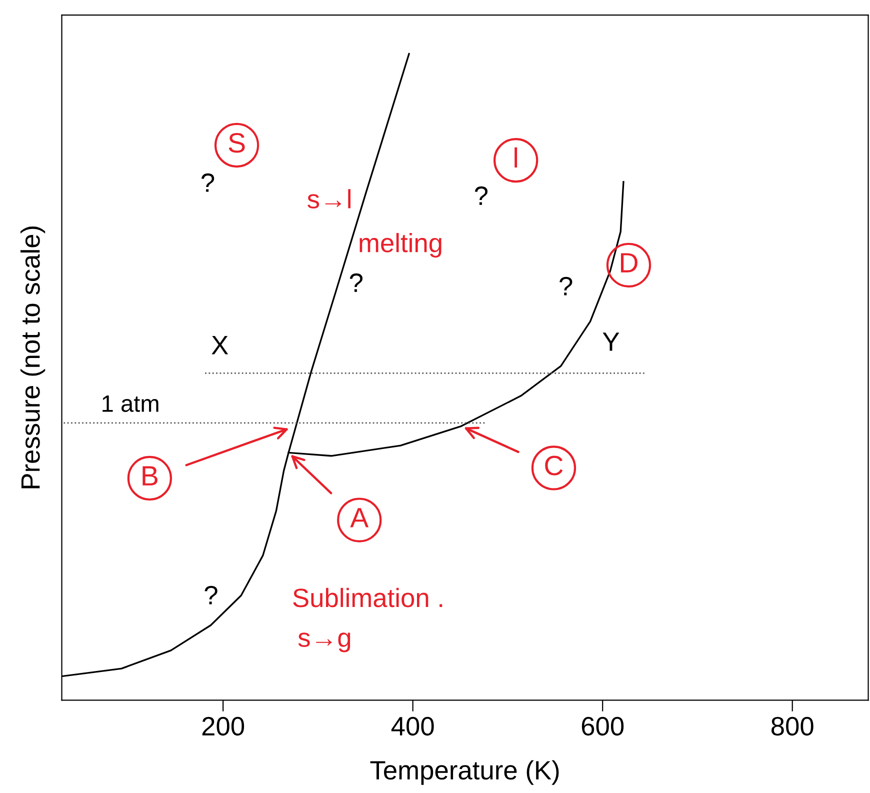 This screenshot has width=870, height=793. What do you see at coordinates (554, 466) in the screenshot?
I see `annotation: C` at bounding box center [554, 466].